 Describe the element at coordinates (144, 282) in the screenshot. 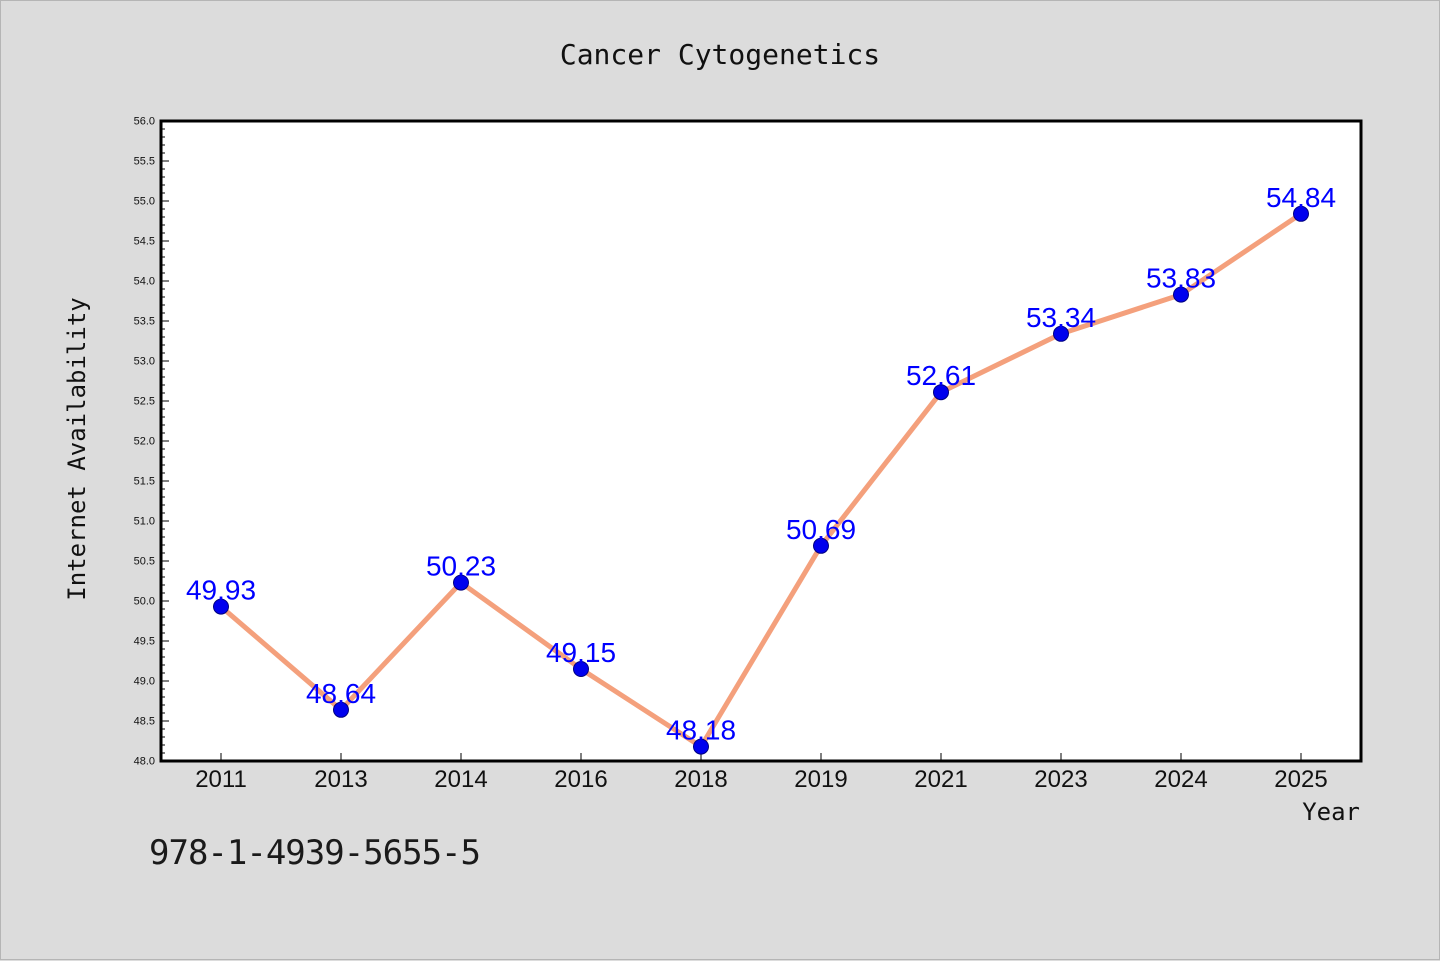

I see `y-tick-label: 54.0` at that location.